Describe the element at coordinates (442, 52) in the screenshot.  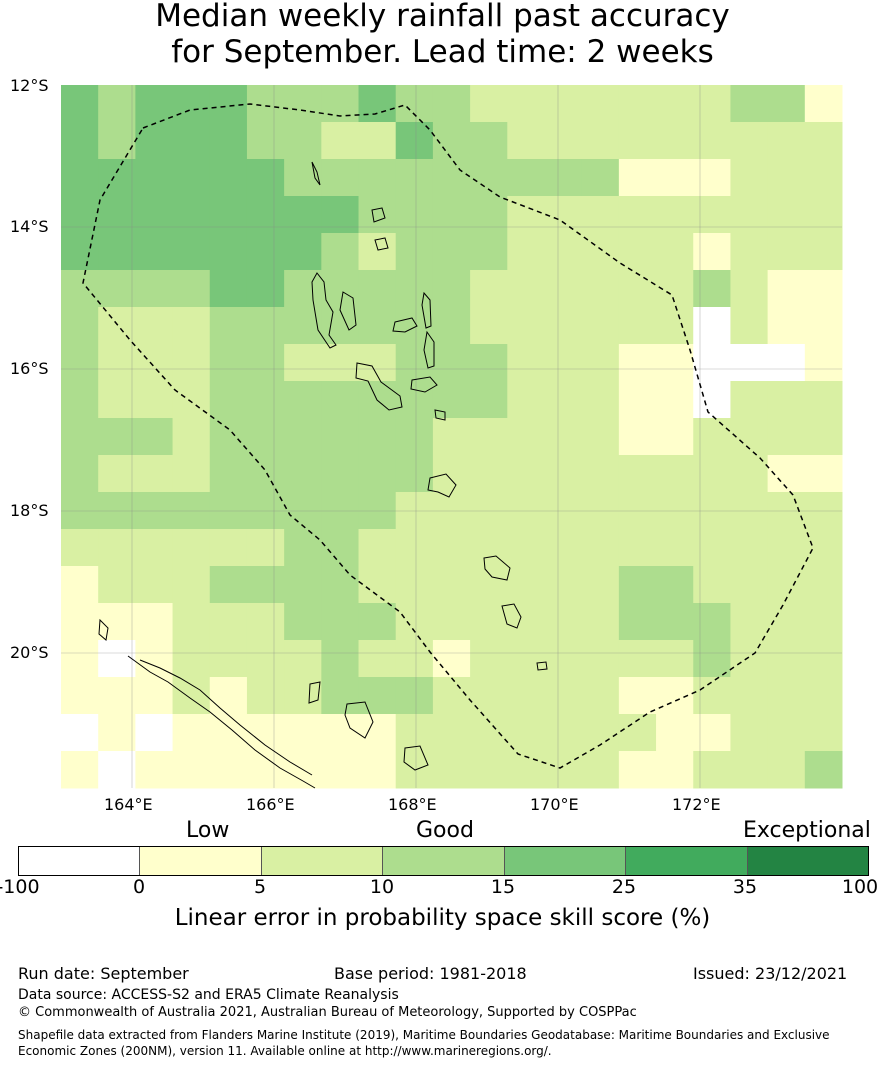
I see `chart-title-line2: for September. Lead time: 2 weeks` at that location.